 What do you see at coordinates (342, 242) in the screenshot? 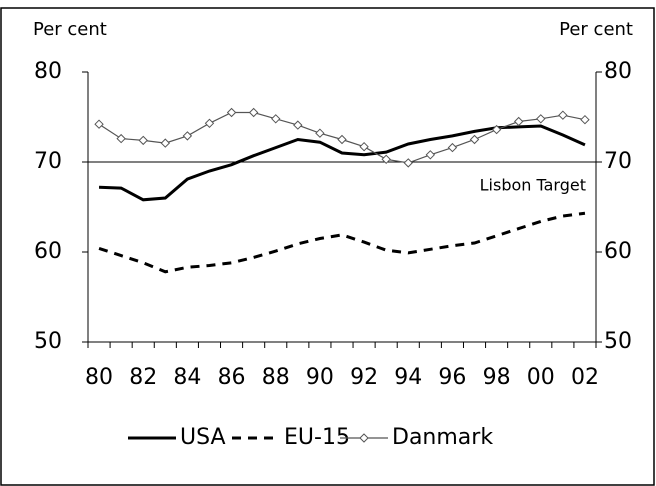
I see `series-line` at bounding box center [342, 242].